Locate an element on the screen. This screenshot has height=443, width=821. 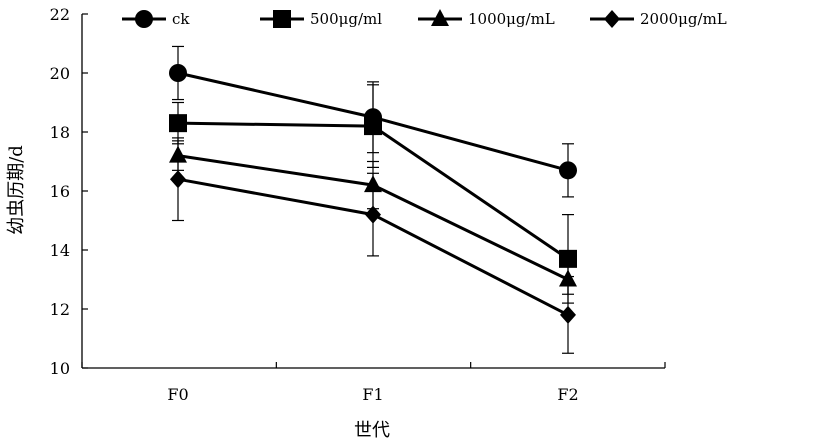
legend-label: 2000μg/mL is located at coordinates (683, 19).